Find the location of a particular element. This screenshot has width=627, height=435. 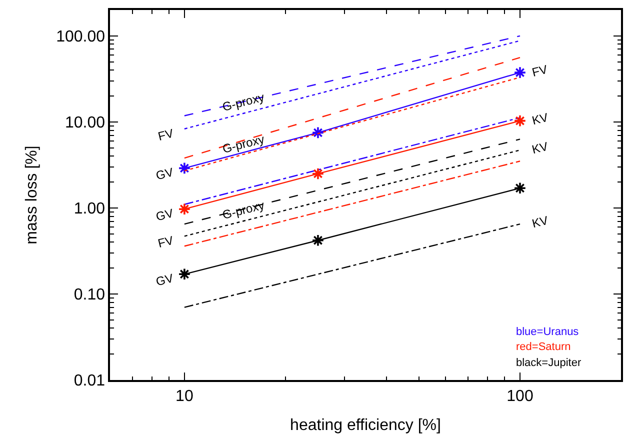

x-axis-title: heating efficiency [%] is located at coordinates (365, 425).